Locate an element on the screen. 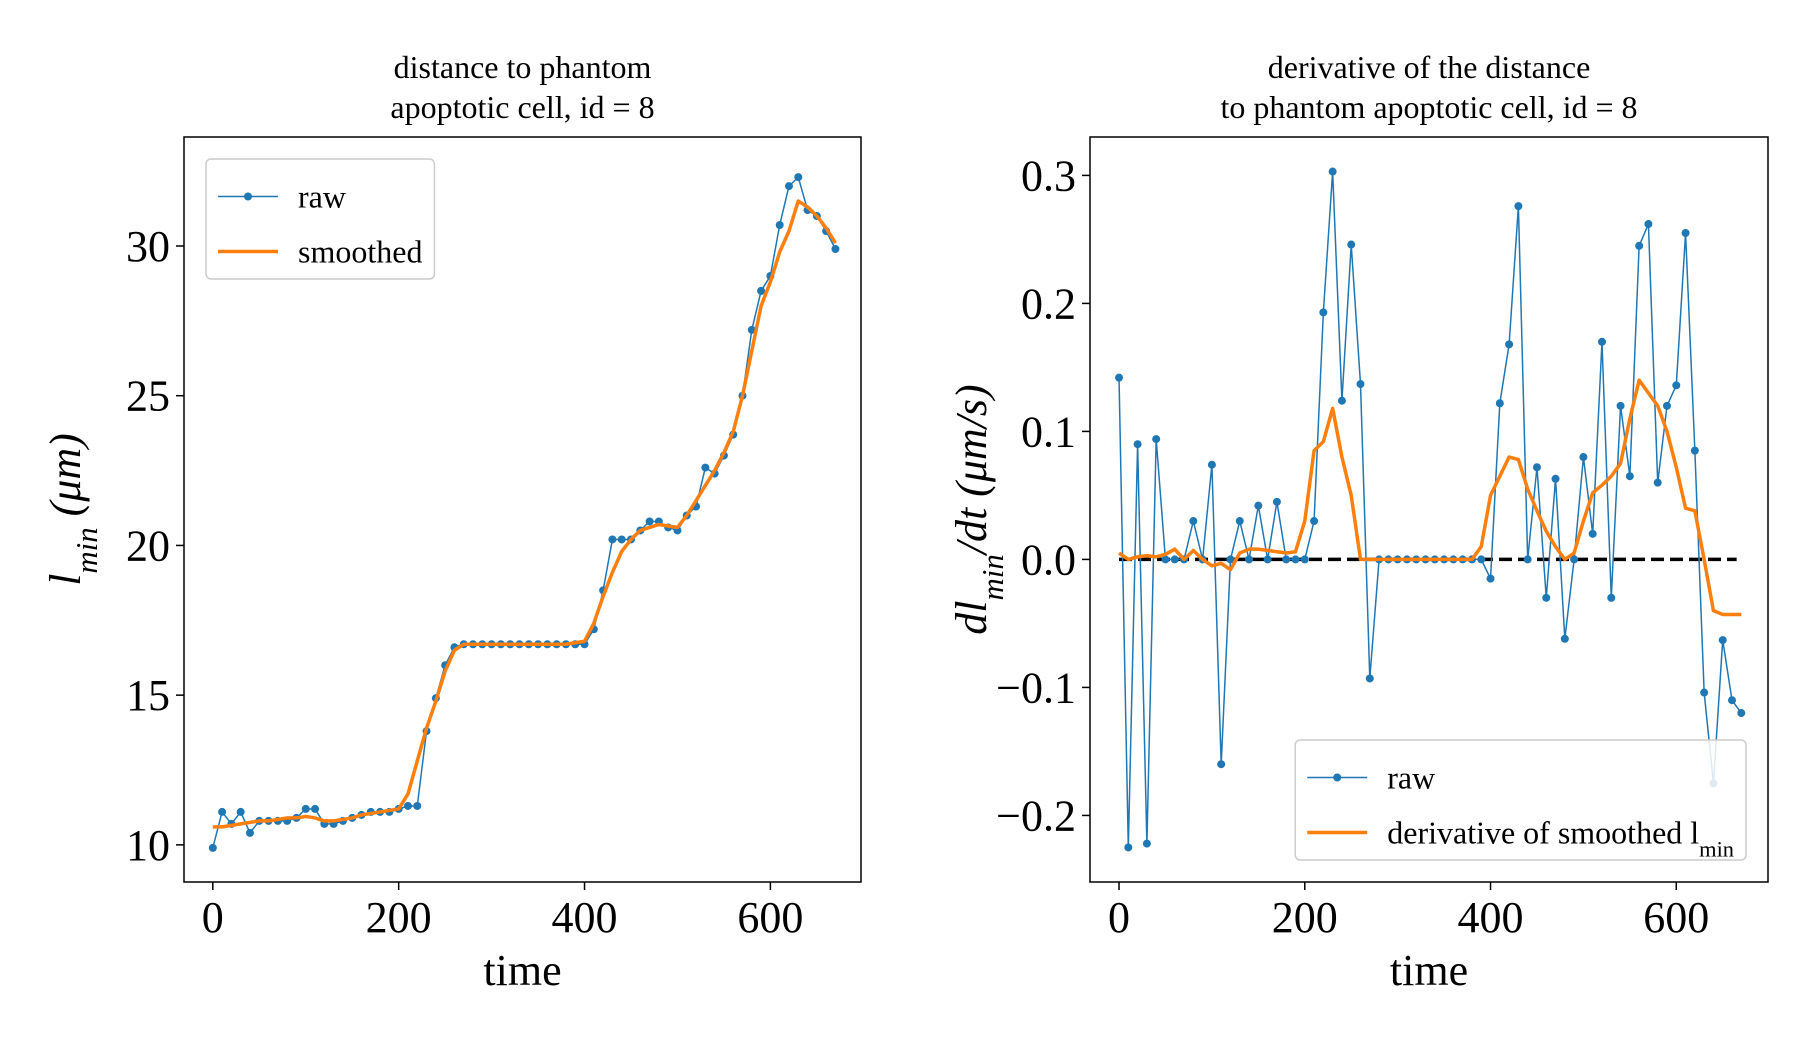 The height and width of the screenshot is (1044, 1809). text-part: derivative of smoothed l is located at coordinates (1543, 833).